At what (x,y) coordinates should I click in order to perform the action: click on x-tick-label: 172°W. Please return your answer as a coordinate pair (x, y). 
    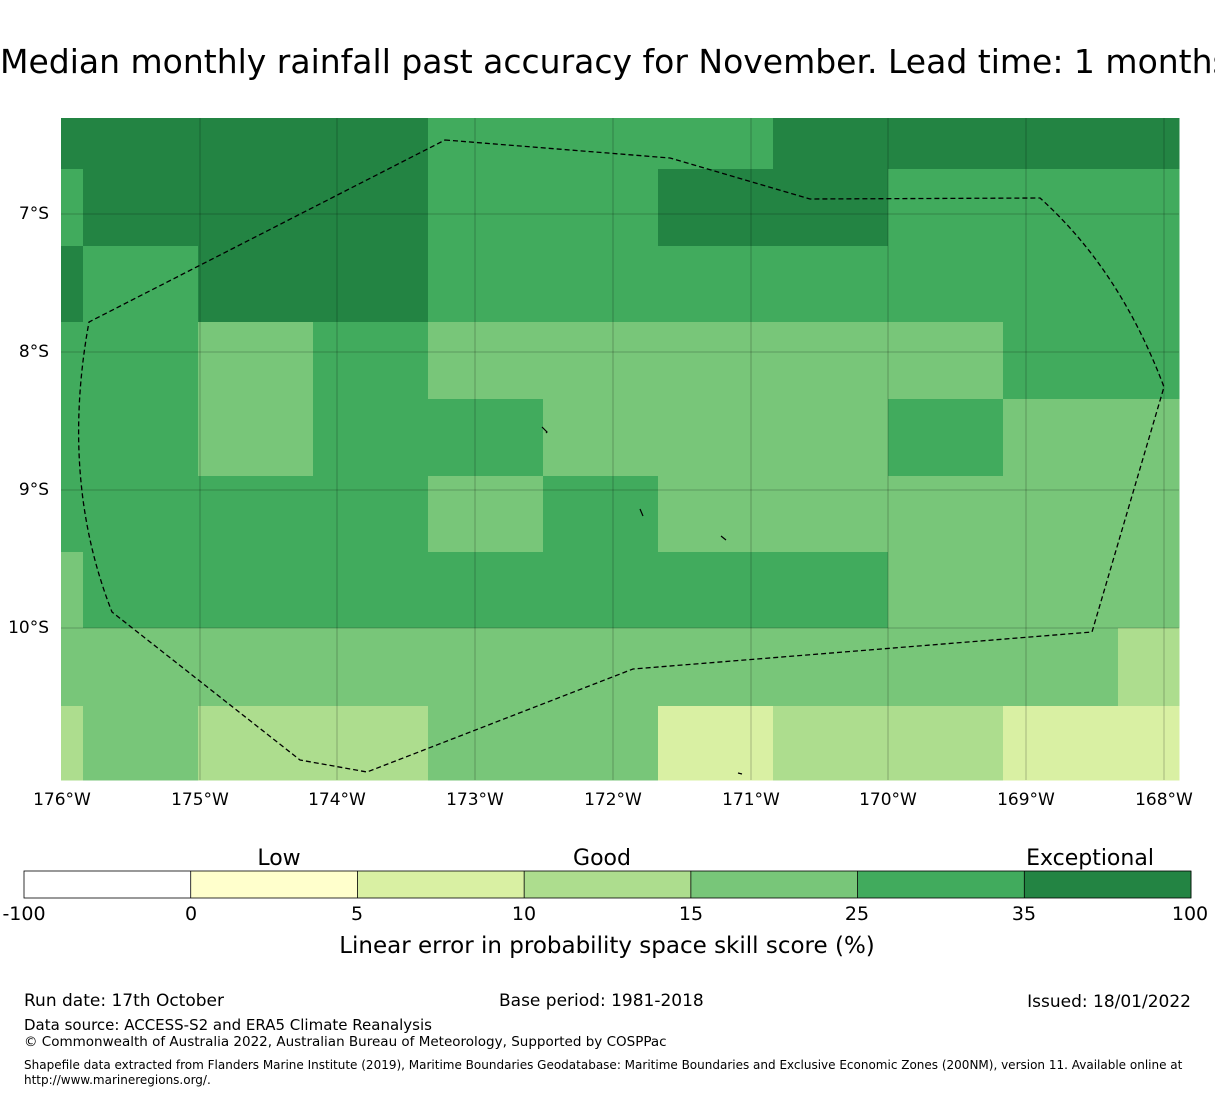
    Looking at the image, I should click on (613, 800).